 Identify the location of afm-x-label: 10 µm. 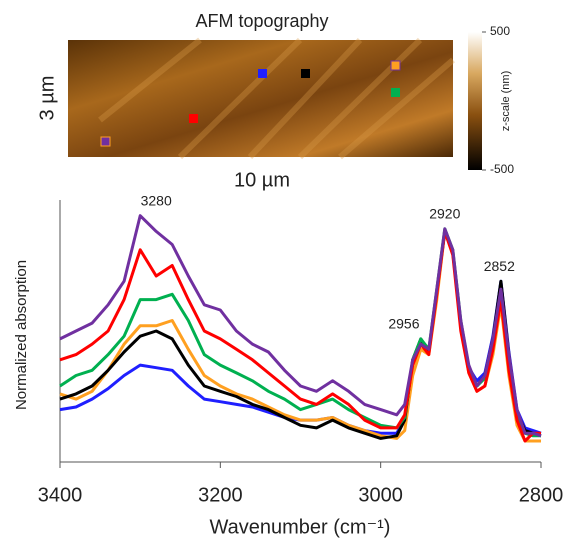
(262, 180).